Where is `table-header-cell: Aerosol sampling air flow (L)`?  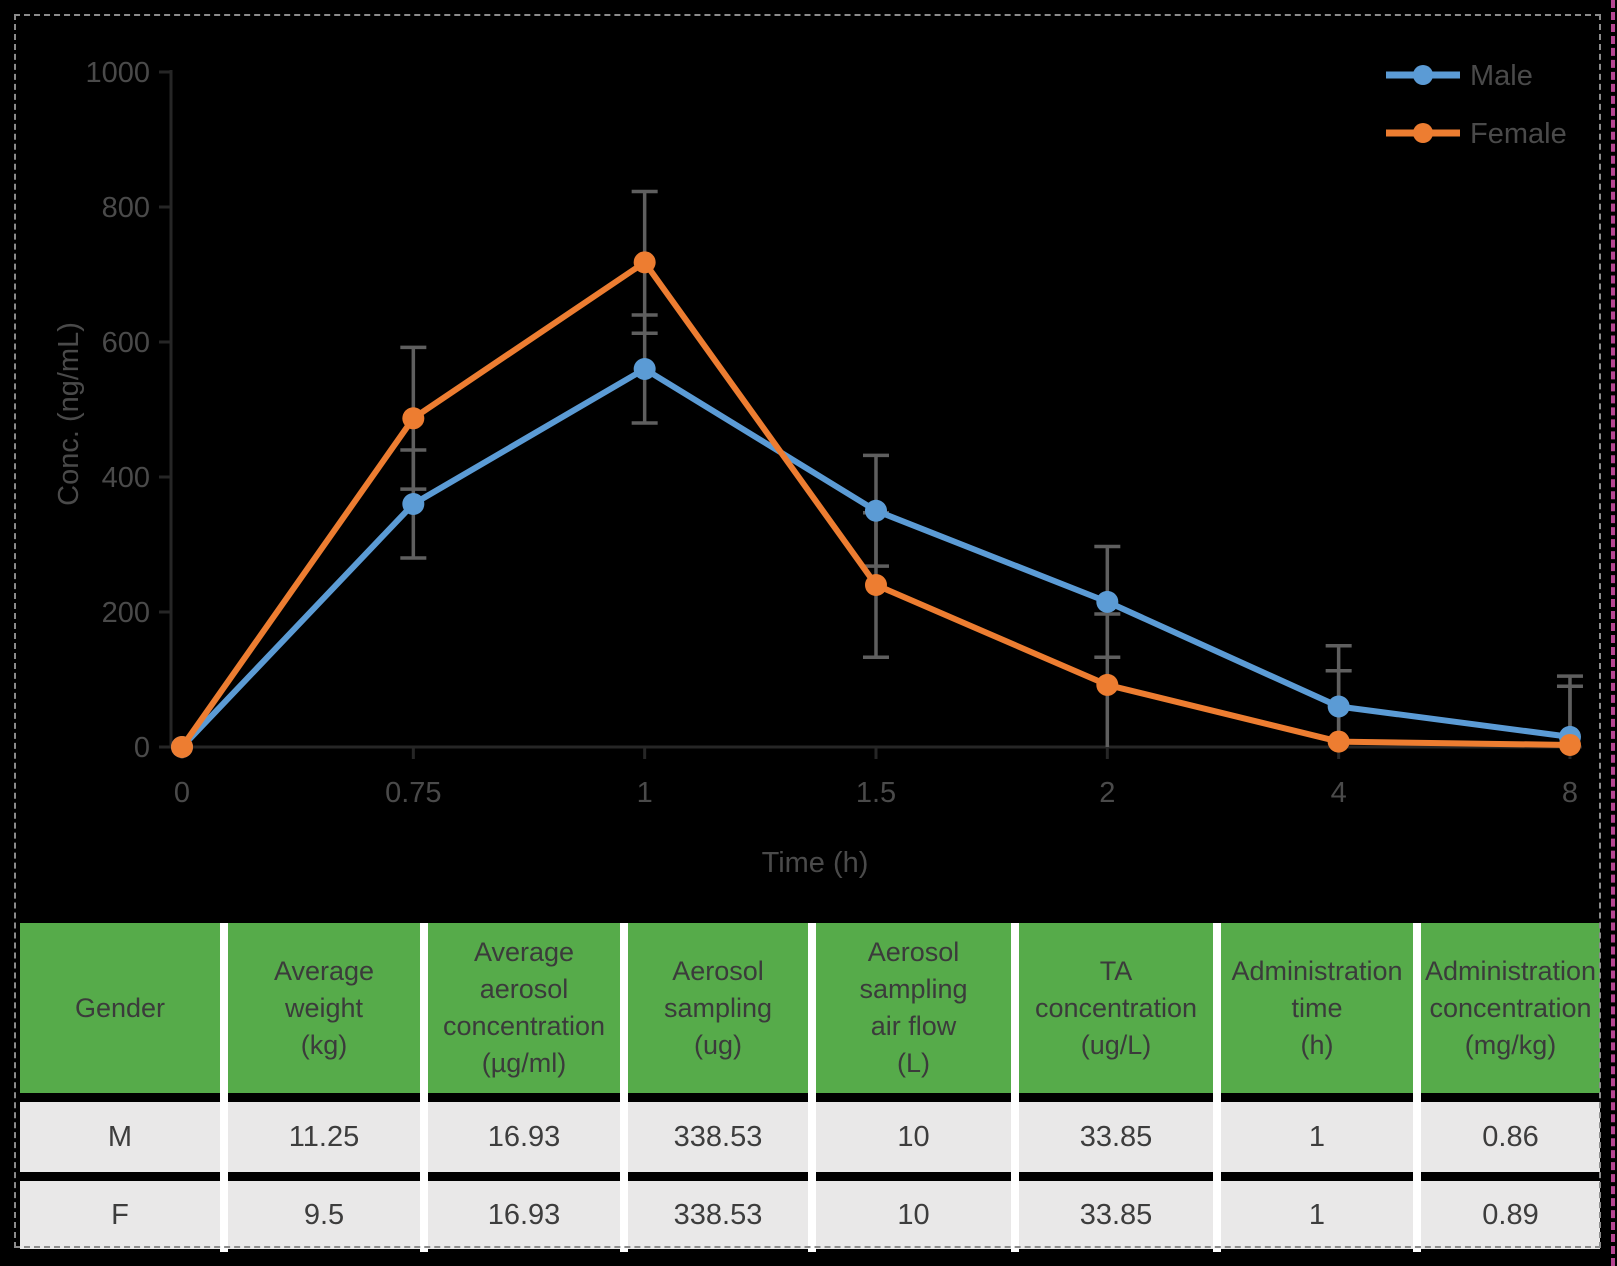
table-header-cell: Aerosol sampling air flow (L) is located at coordinates (913, 1008).